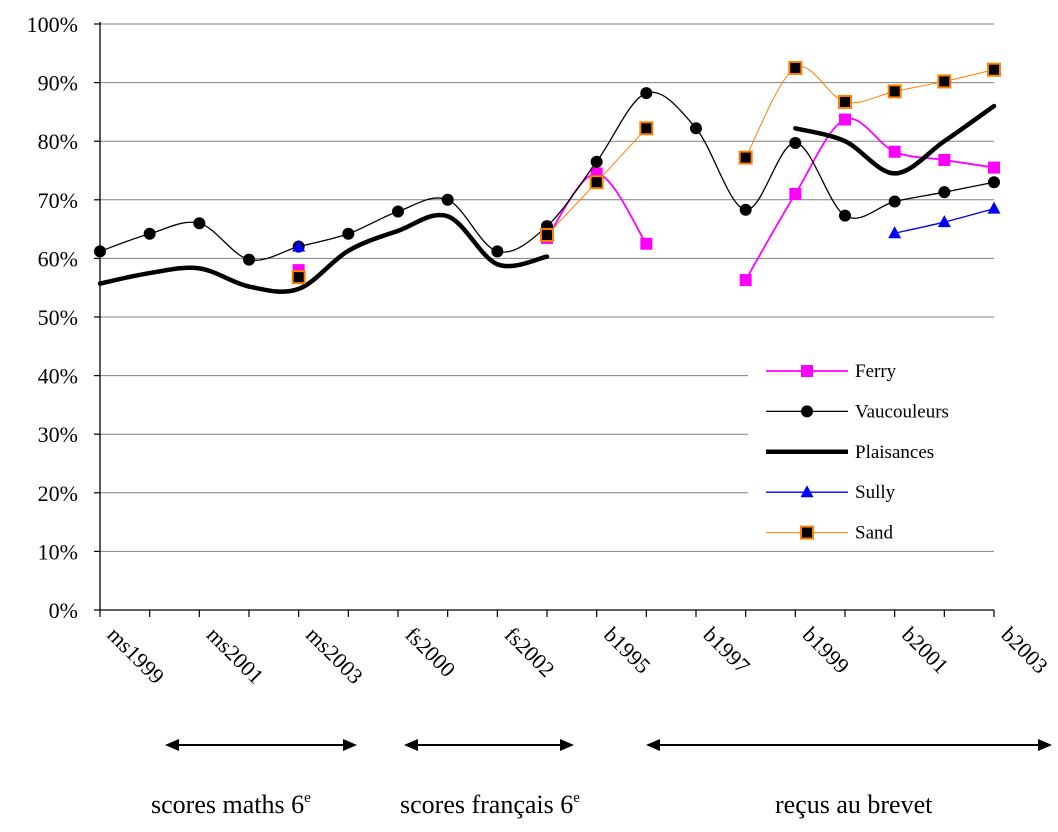 The image size is (1058, 832). I want to click on y-tick-label: 10%, so click(58, 551).